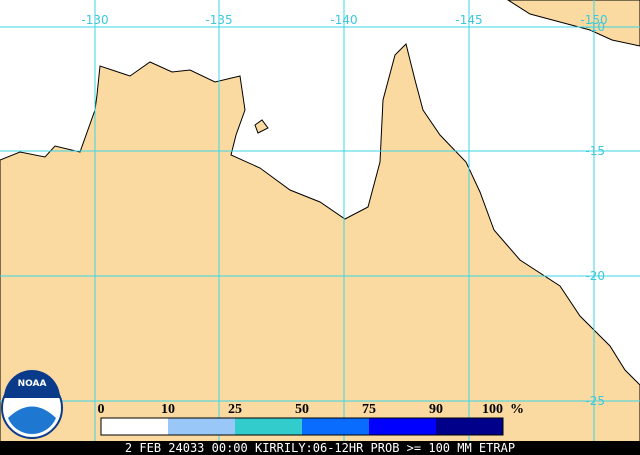 Image resolution: width=640 pixels, height=455 pixels. Describe the element at coordinates (595, 27) in the screenshot. I see `lat-label: -10` at that location.